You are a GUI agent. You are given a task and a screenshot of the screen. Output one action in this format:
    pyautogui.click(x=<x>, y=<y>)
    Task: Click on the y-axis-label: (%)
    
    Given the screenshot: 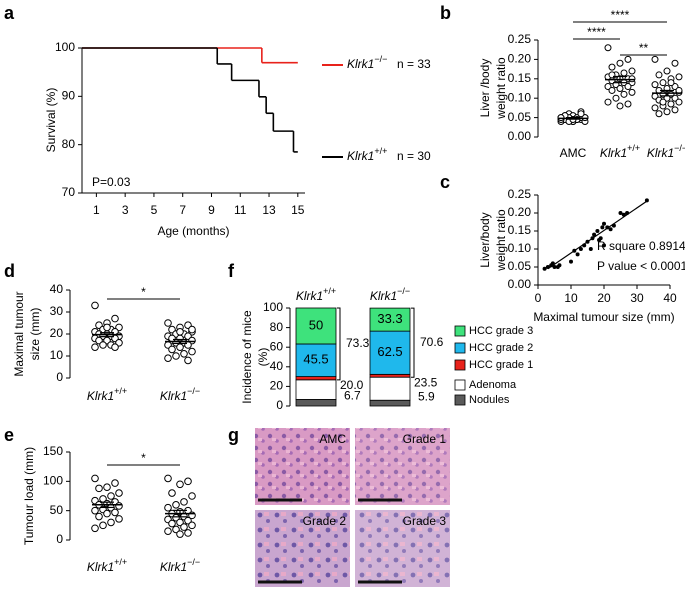 What is the action you would take?
    pyautogui.click(x=263, y=357)
    